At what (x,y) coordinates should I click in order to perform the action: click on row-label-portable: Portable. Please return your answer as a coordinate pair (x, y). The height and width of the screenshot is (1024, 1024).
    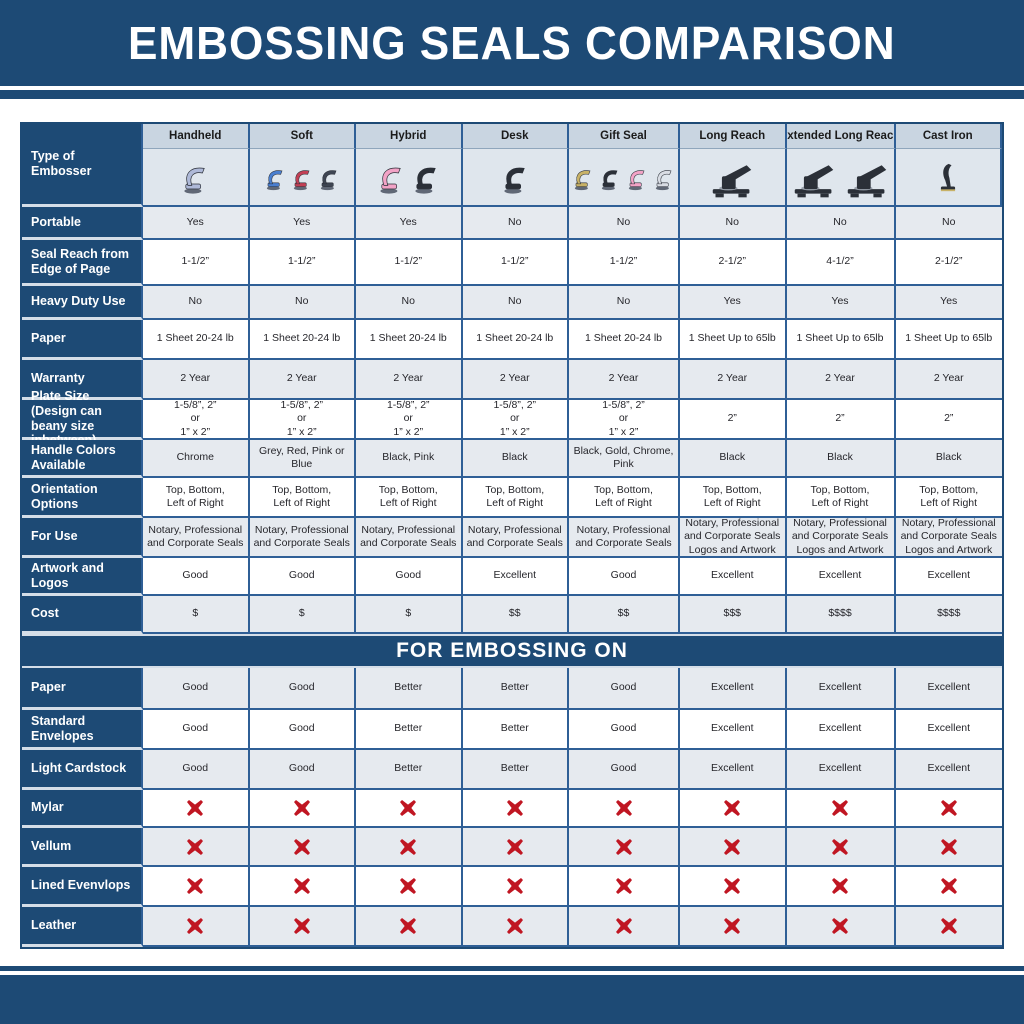
    Looking at the image, I should click on (82, 223).